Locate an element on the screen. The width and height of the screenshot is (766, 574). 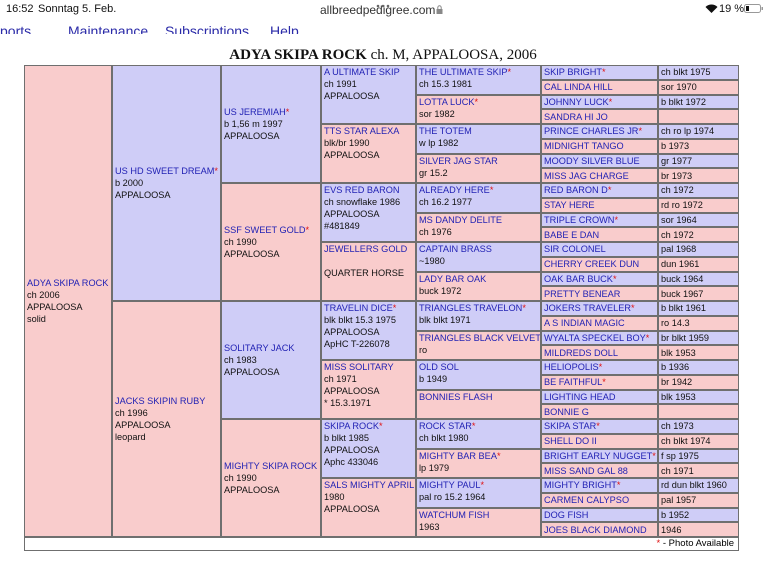
horse-cell: JACKS SKIPIN RUBY ch 1996 APPALOOSA leopard is located at coordinates (166, 419).